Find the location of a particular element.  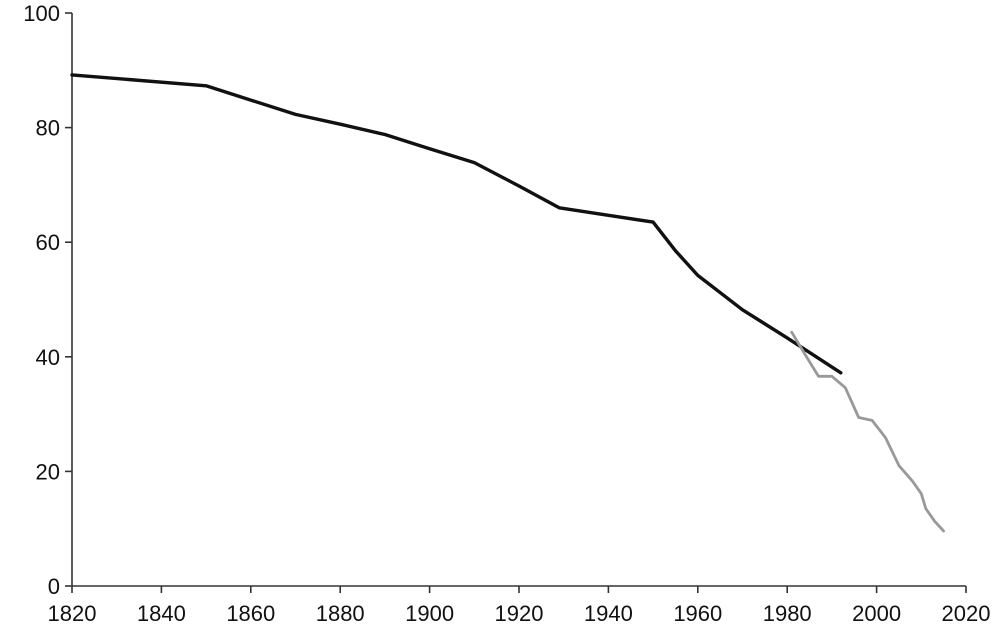

x-tick-label: 1940 is located at coordinates (608, 613).